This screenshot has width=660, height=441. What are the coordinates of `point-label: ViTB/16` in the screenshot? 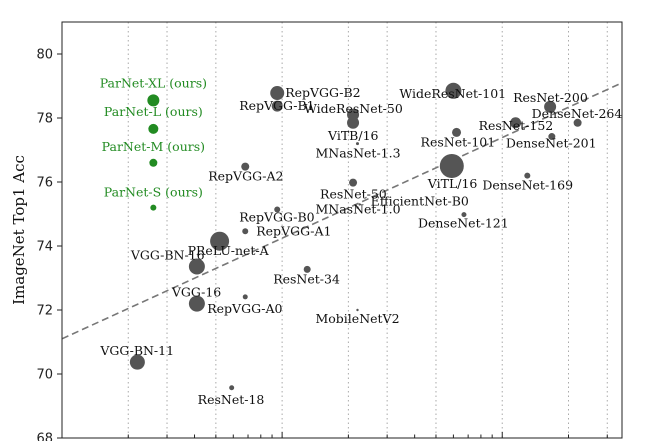 It's located at (352, 135).